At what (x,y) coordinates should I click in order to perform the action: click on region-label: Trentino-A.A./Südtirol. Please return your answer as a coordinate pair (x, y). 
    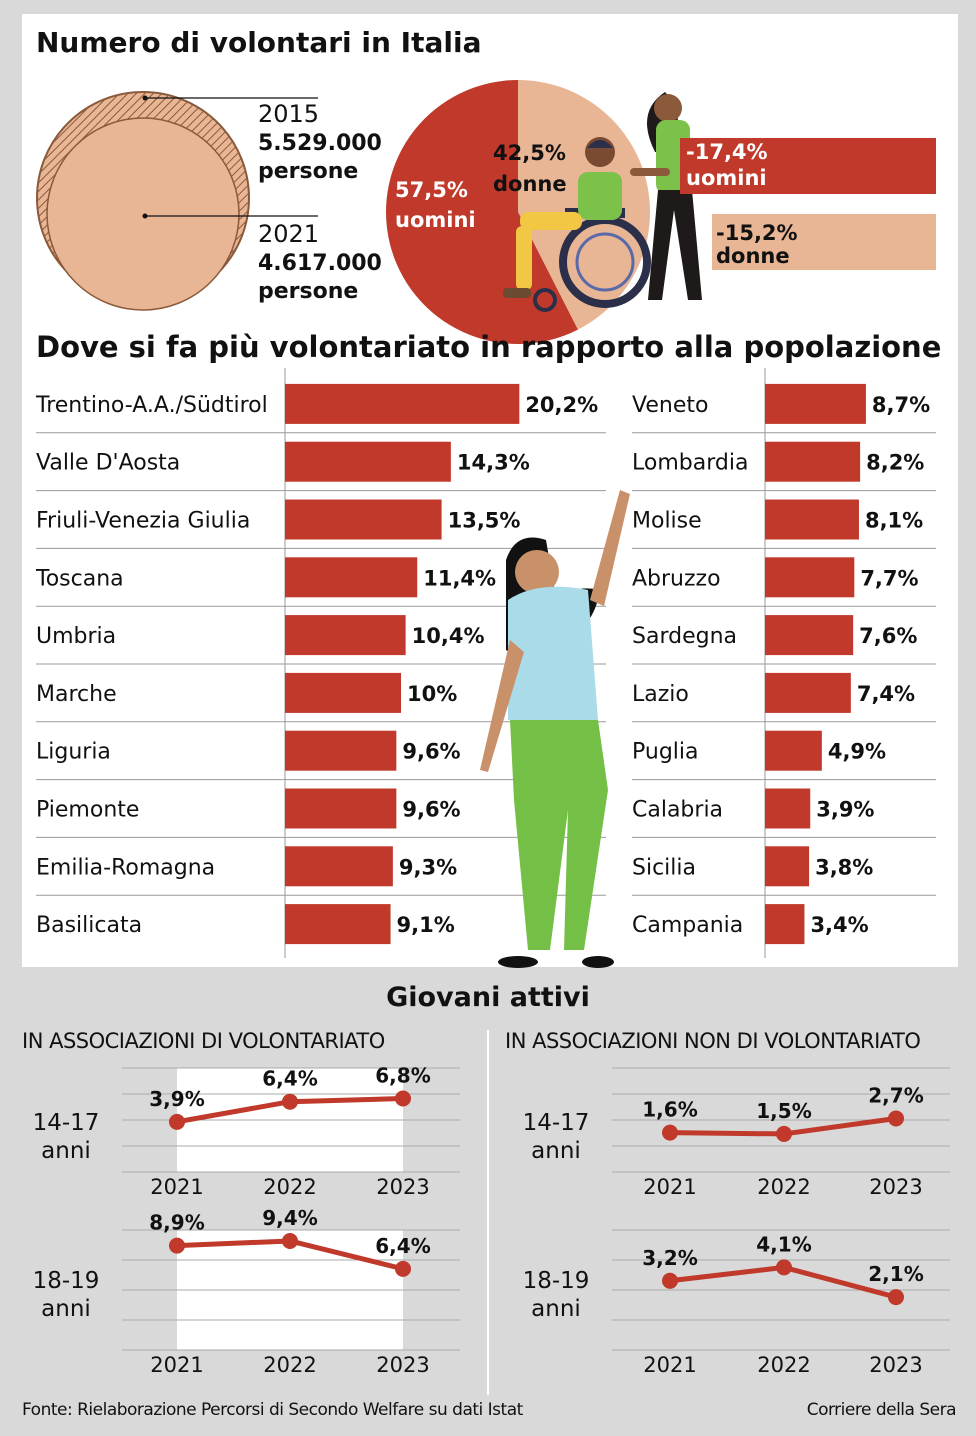
    Looking at the image, I should click on (151, 405).